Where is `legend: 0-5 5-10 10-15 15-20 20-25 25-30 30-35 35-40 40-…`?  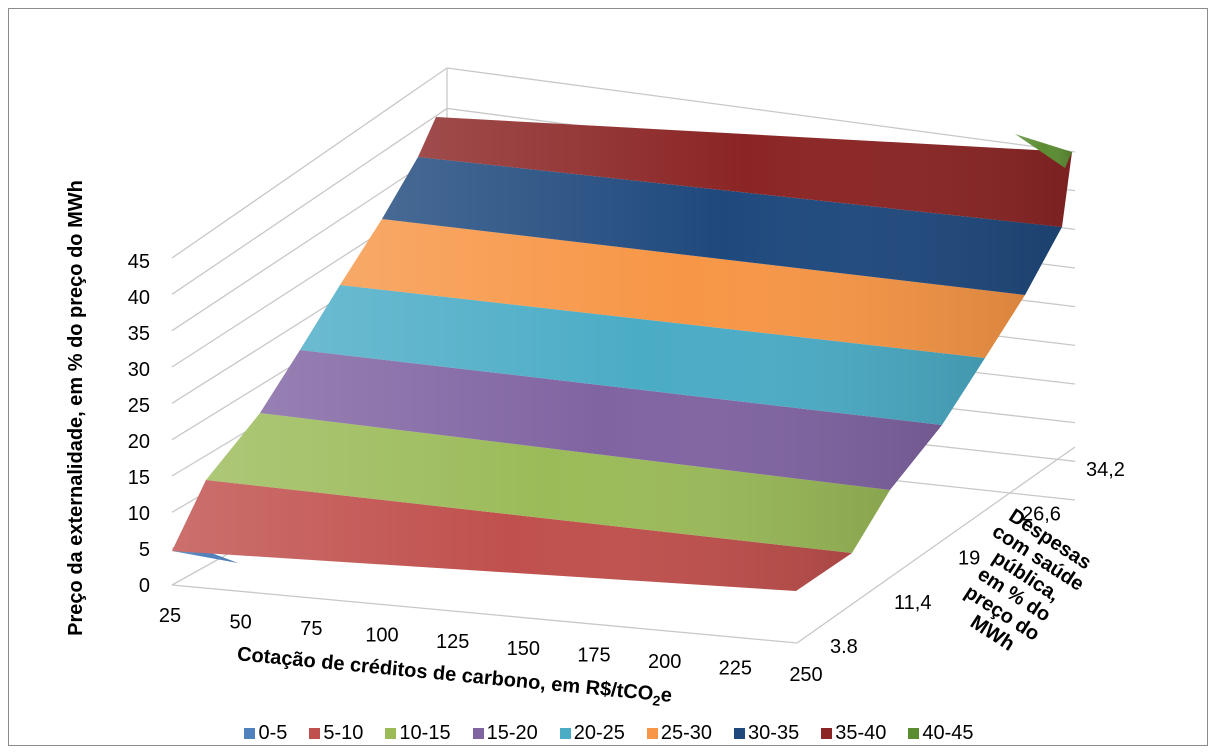
legend: 0-5 5-10 10-15 15-20 20-25 25-30 30-35 35-40 40-… is located at coordinates (609, 733).